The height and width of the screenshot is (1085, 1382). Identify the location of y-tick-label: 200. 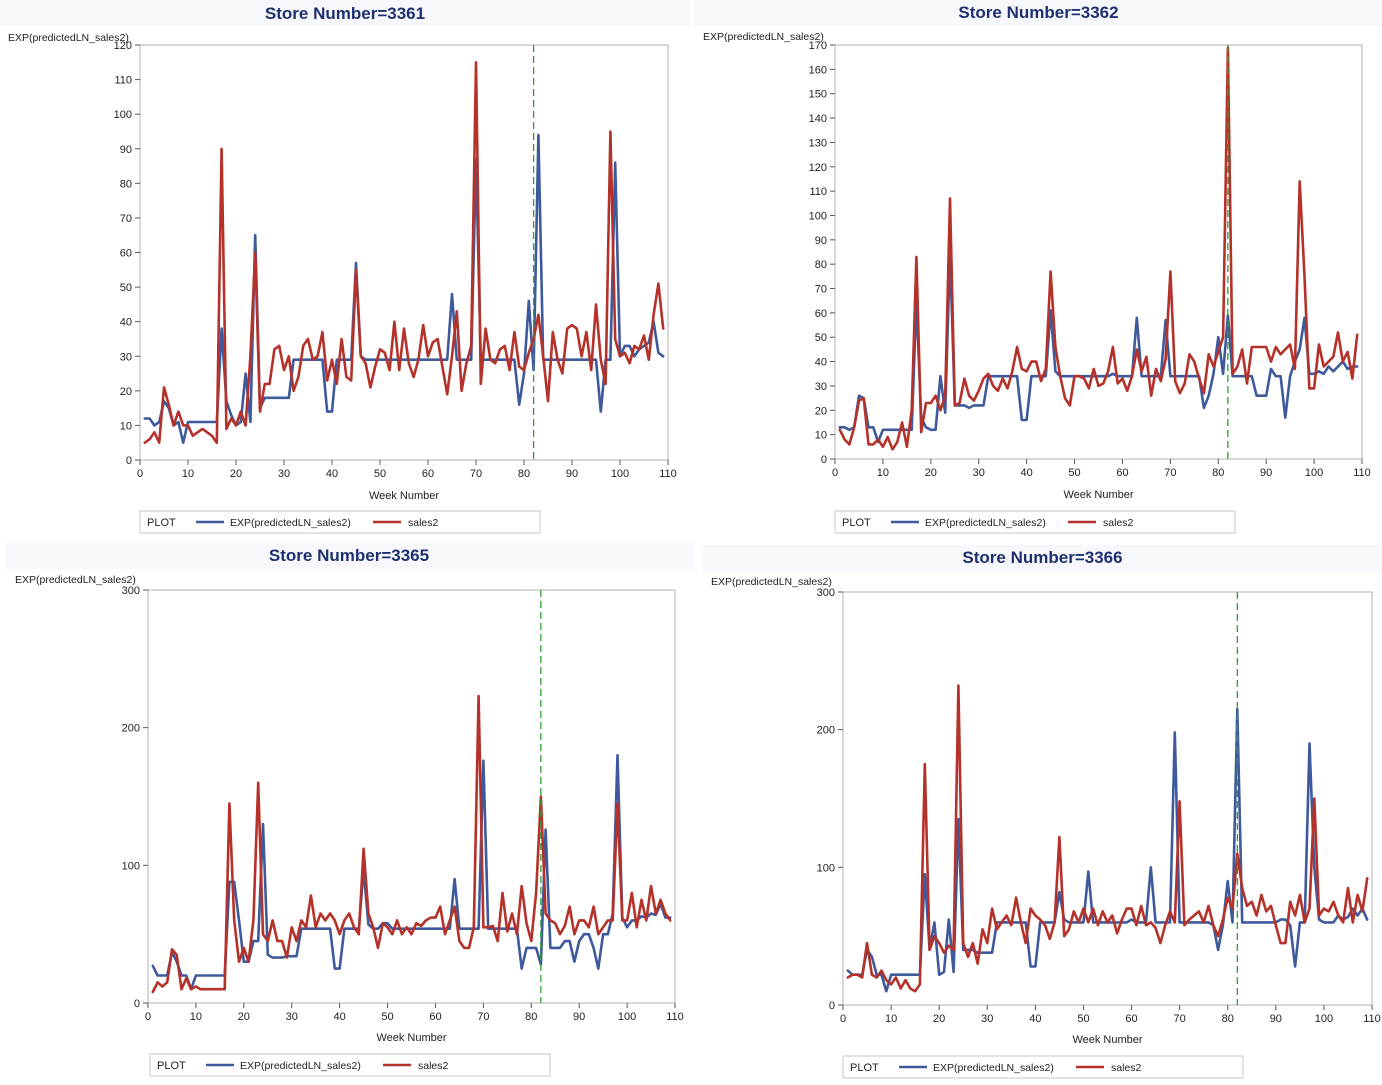
(826, 731).